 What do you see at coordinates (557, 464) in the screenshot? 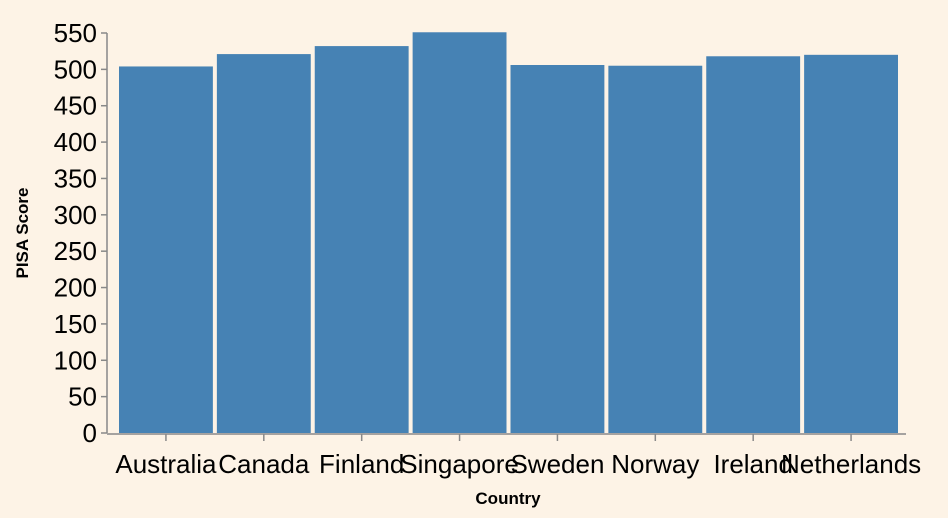
I see `x-tick-label-sweden: Sweden` at bounding box center [557, 464].